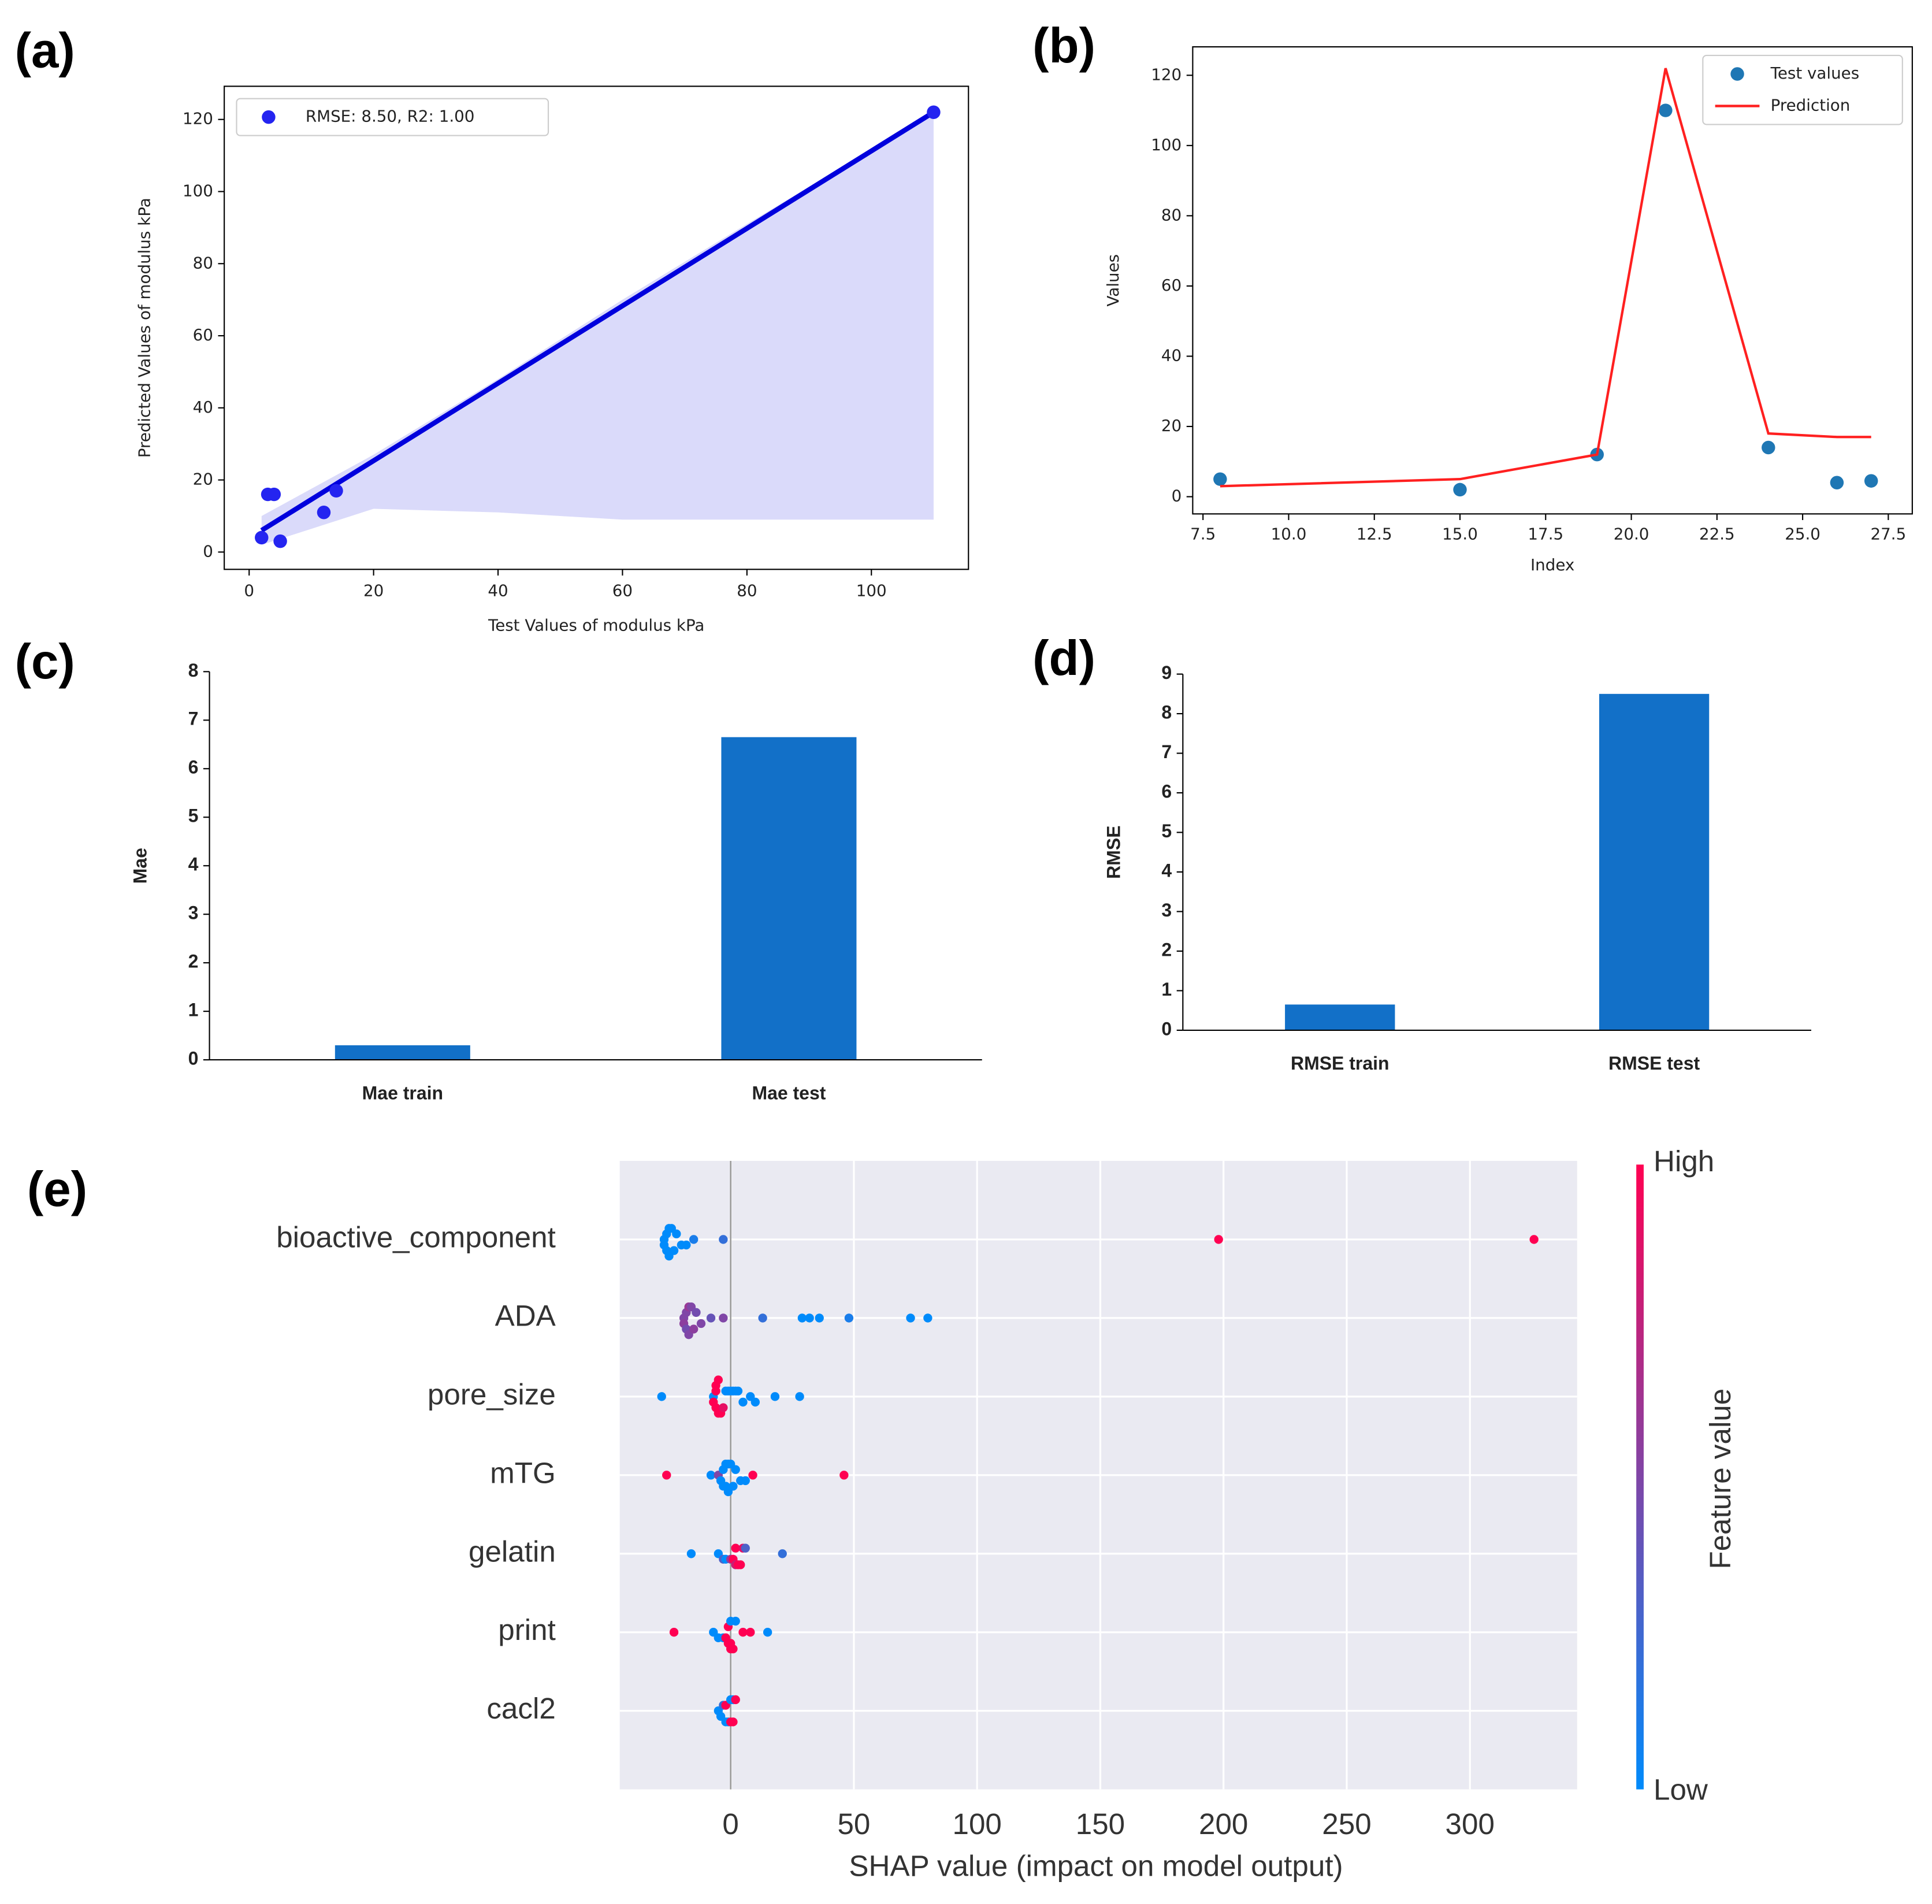 Image resolution: width=1932 pixels, height=1904 pixels. Describe the element at coordinates (1654, 1063) in the screenshot. I see `x-tick-label: RMSE test` at that location.